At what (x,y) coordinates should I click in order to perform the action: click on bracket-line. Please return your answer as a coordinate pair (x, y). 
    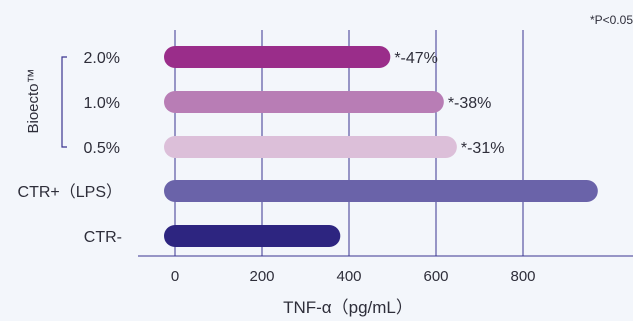
    Looking at the image, I should click on (64, 102).